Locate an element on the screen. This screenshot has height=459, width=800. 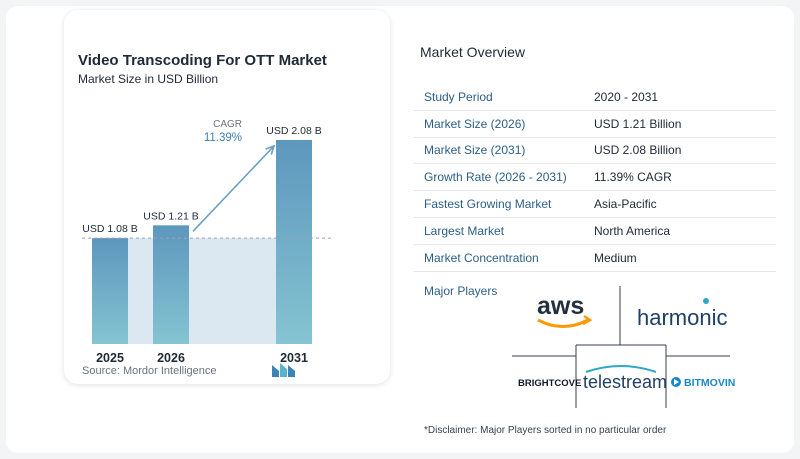
brightcove-logo-icon: BRIGHTCOVE is located at coordinates (549, 383).